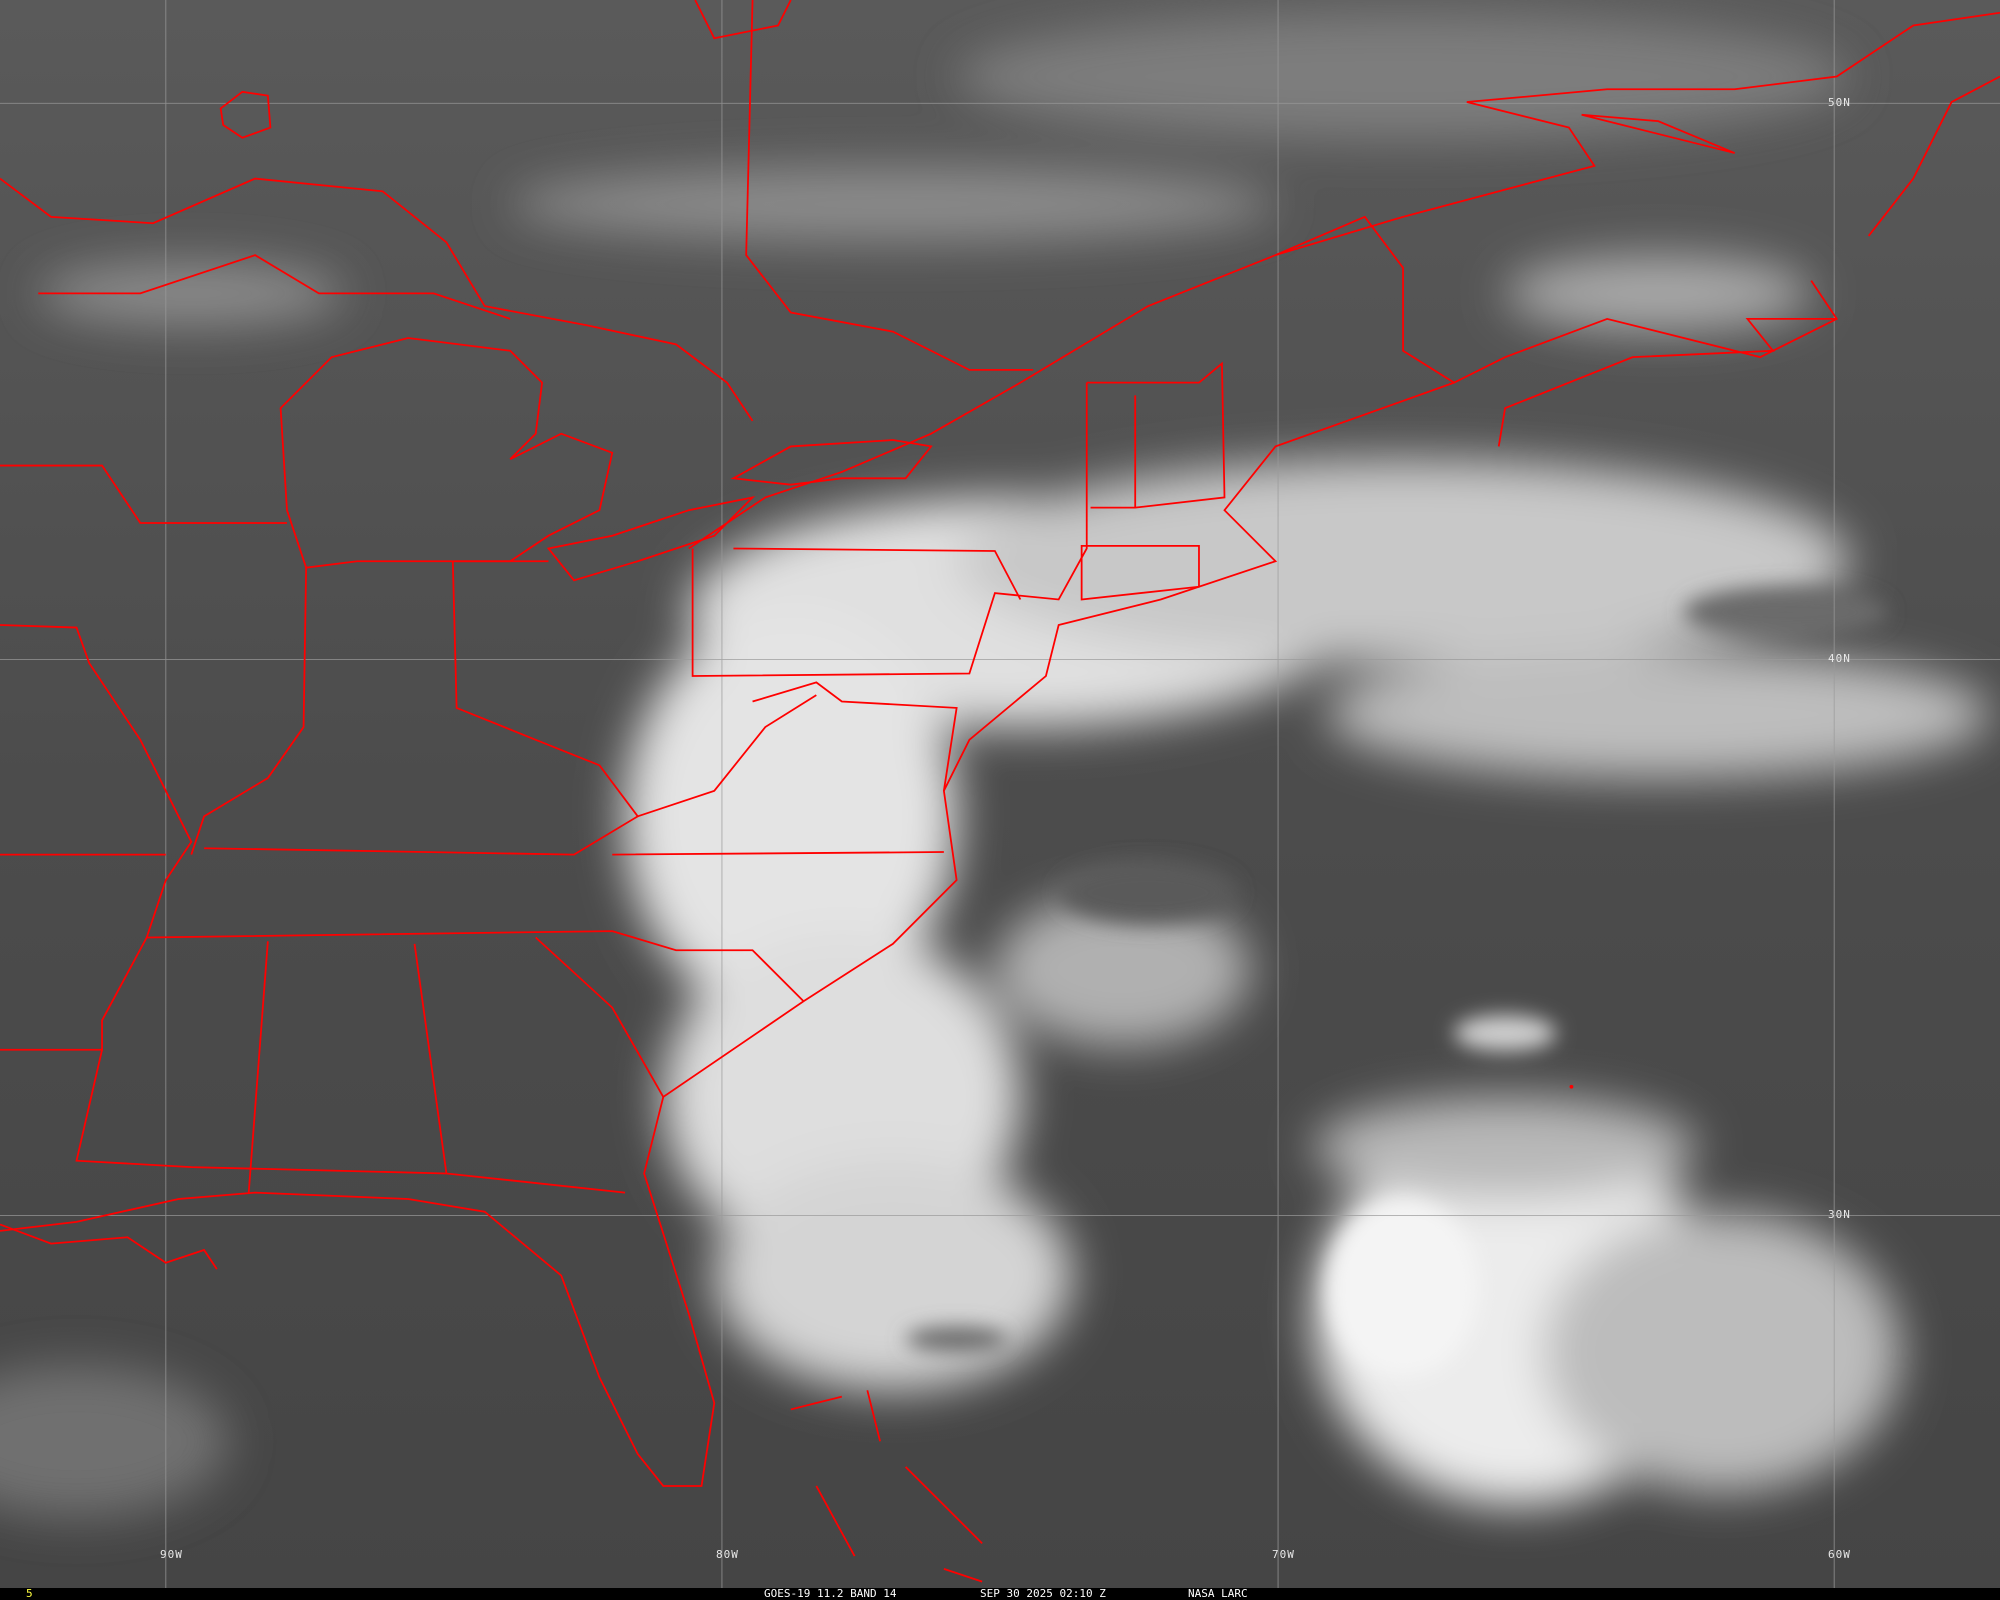  I want to click on image-datetime: SEP 30 2025 02:10 Z, so click(1043, 1593).